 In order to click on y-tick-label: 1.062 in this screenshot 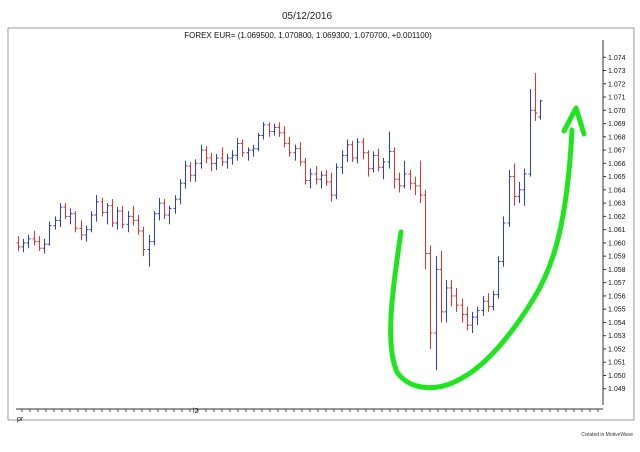, I will do `click(617, 217)`.